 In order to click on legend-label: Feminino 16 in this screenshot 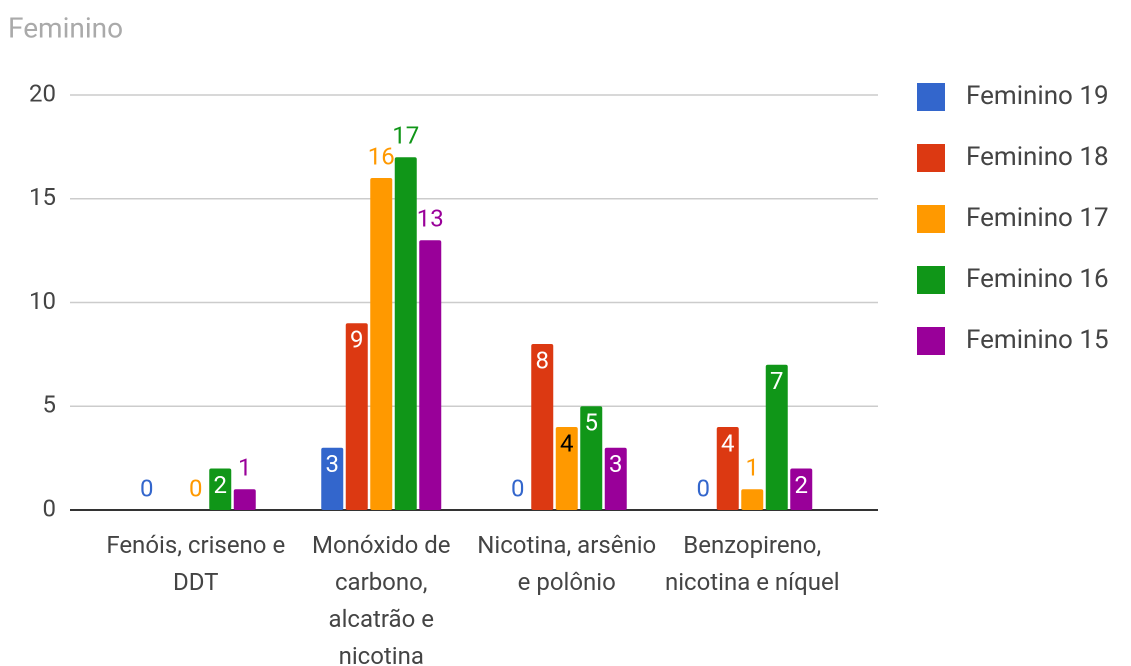, I will do `click(1037, 279)`.